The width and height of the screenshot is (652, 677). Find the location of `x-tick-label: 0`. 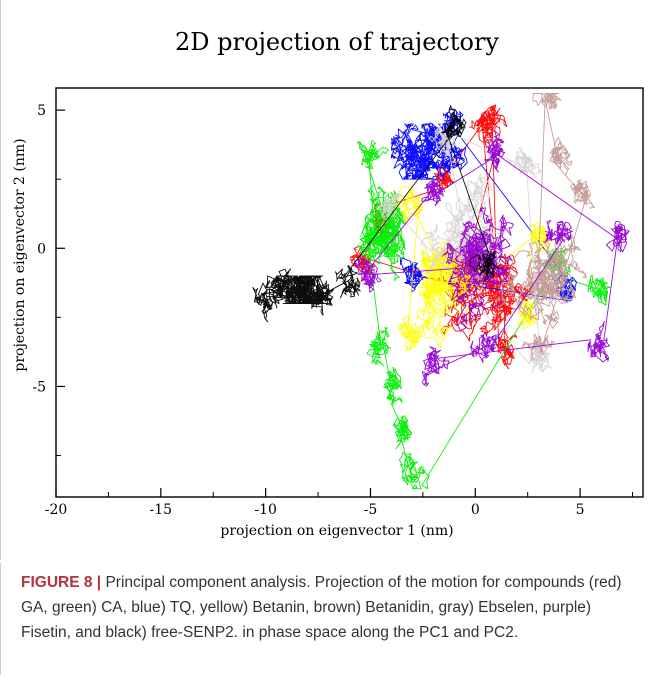

x-tick-label: 0 is located at coordinates (475, 510).